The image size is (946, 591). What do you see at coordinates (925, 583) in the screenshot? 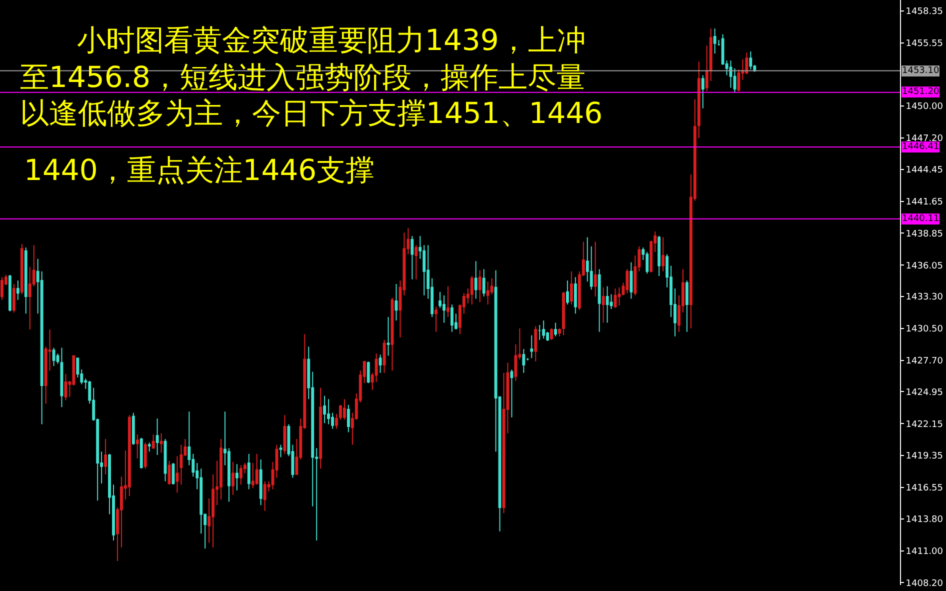
I see `y-tick-label: 1408.20` at bounding box center [925, 583].